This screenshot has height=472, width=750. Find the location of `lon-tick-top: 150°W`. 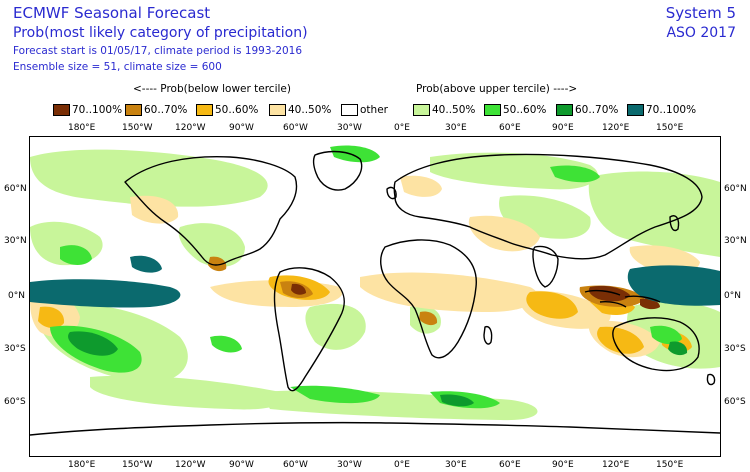

lon-tick-top: 150°W is located at coordinates (137, 128).